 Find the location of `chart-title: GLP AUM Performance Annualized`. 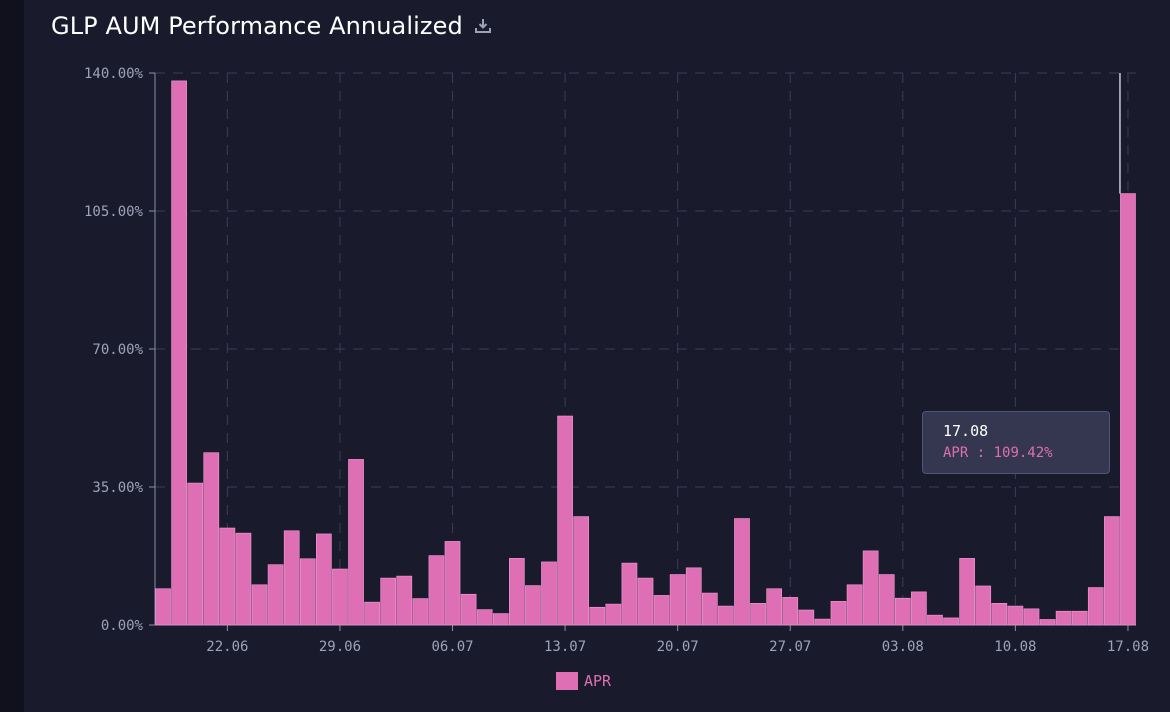

chart-title: GLP AUM Performance Annualized is located at coordinates (257, 26).